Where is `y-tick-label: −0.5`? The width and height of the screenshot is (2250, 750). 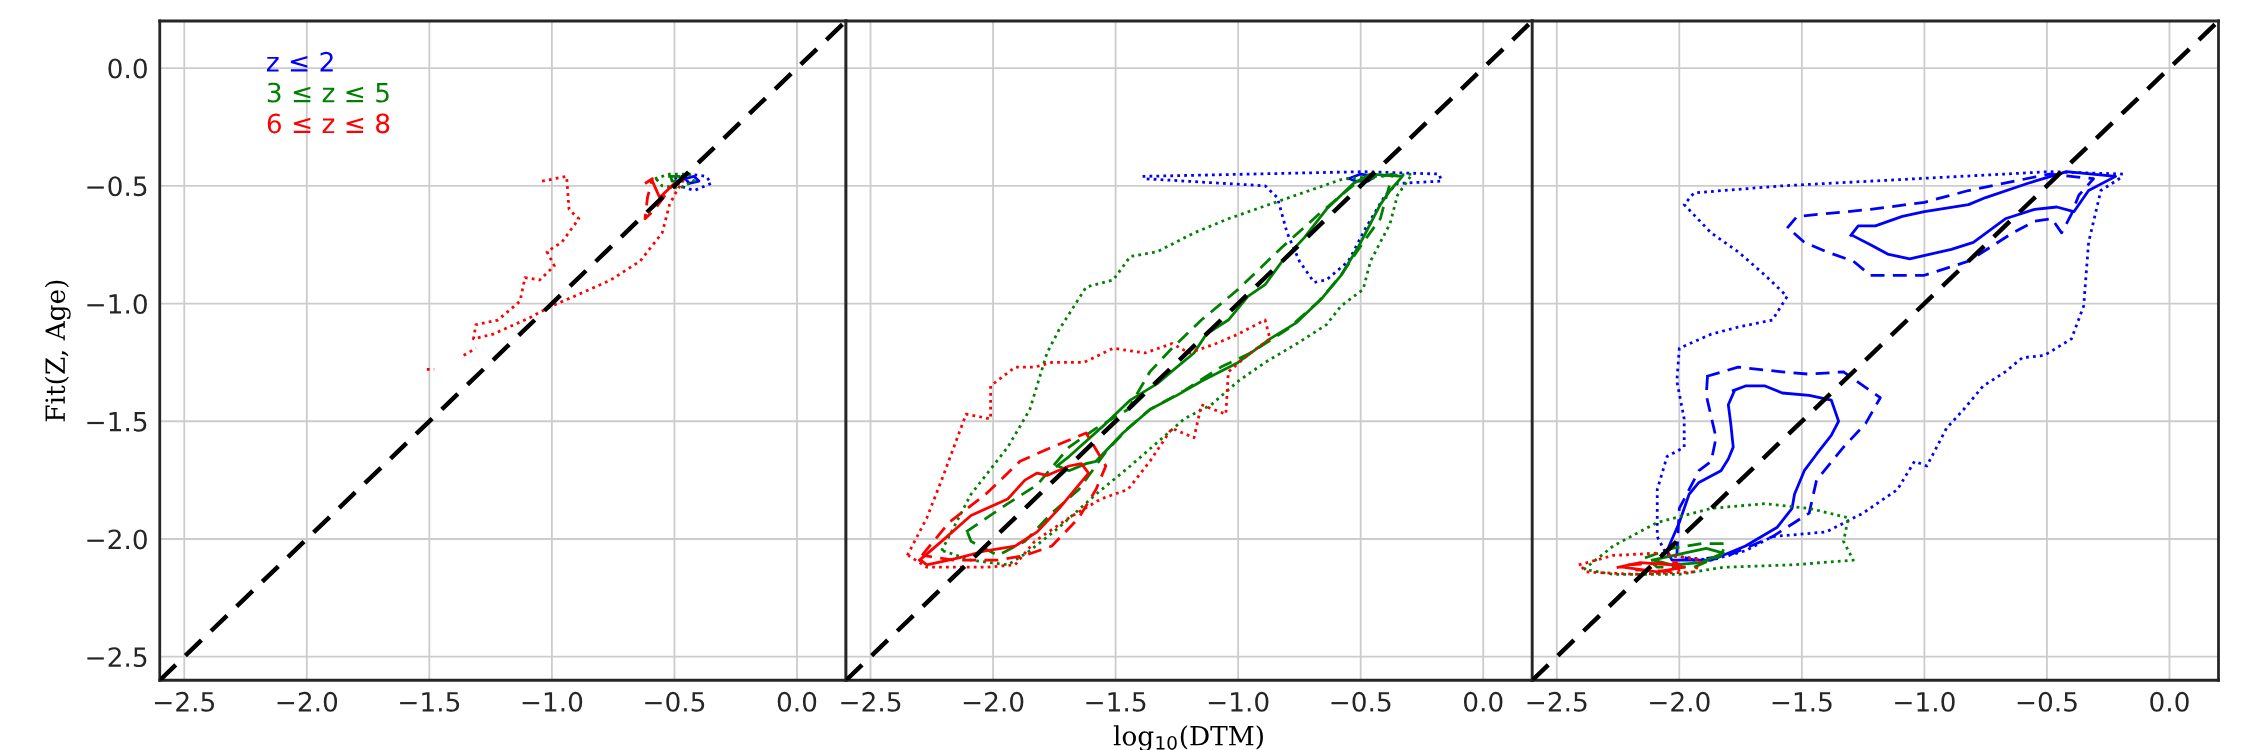 y-tick-label: −0.5 is located at coordinates (117, 186).